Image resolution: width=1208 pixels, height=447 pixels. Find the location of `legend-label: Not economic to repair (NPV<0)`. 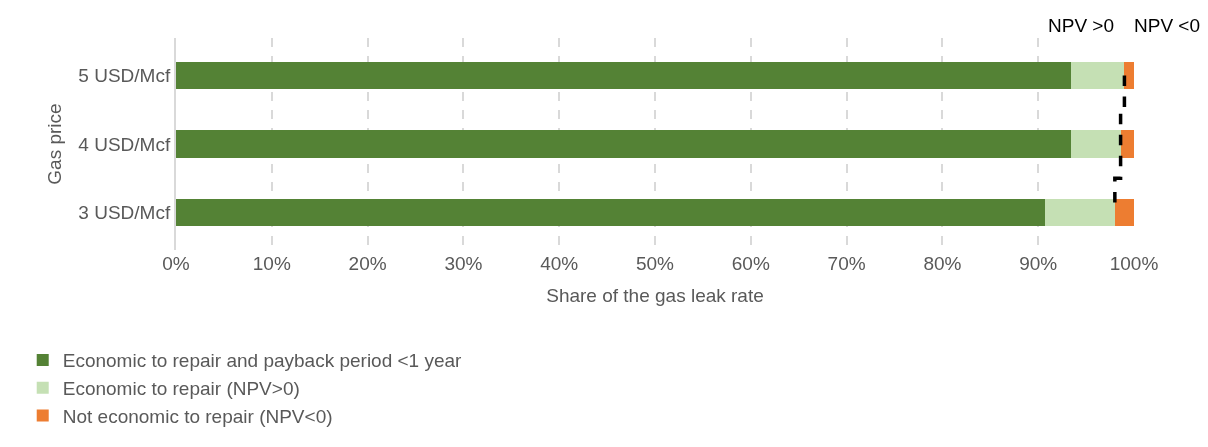

legend-label: Not economic to repair (NPV<0) is located at coordinates (197, 416).